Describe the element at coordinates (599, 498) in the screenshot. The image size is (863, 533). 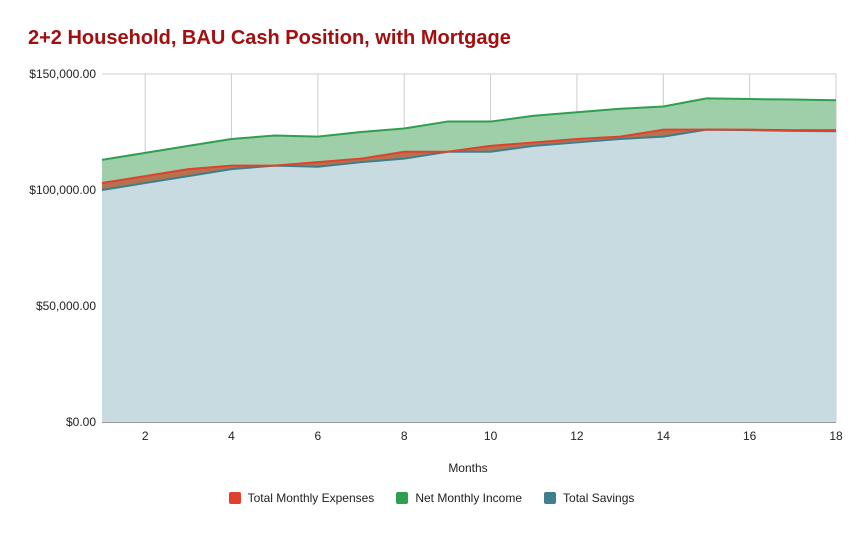
I see `legend-label-savings: Total Savings` at that location.